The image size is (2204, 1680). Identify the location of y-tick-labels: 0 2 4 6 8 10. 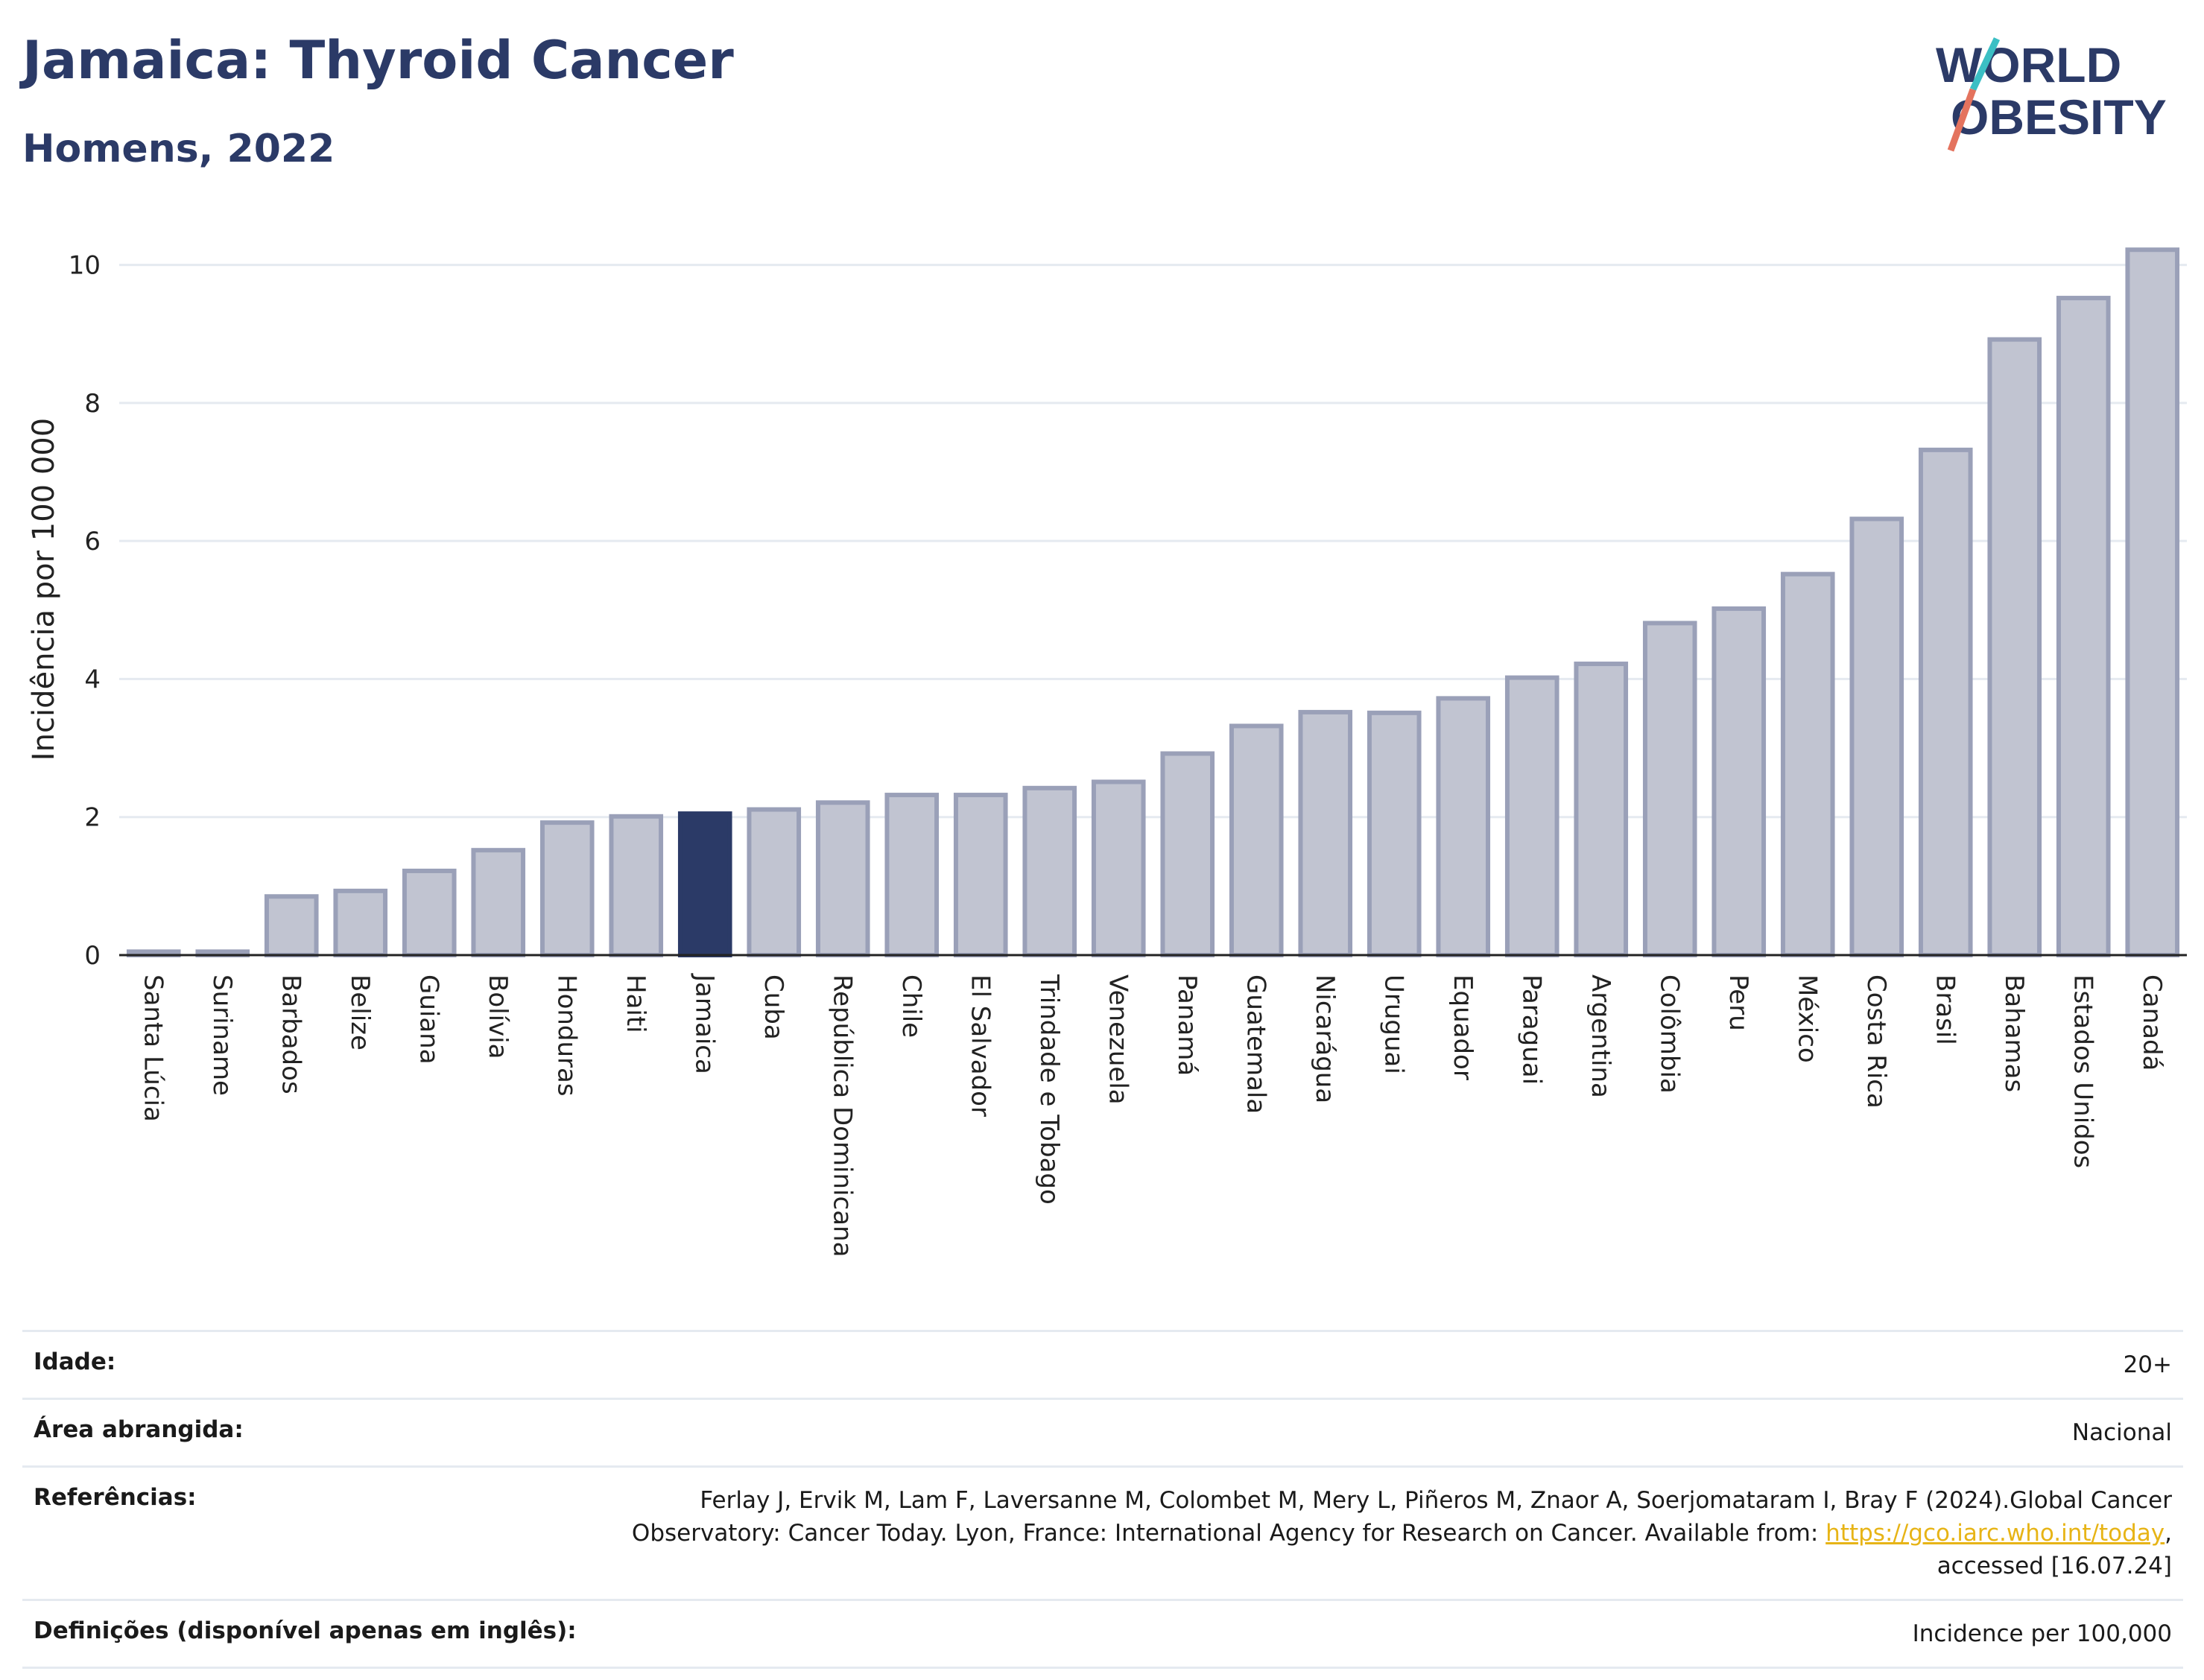
(85, 611).